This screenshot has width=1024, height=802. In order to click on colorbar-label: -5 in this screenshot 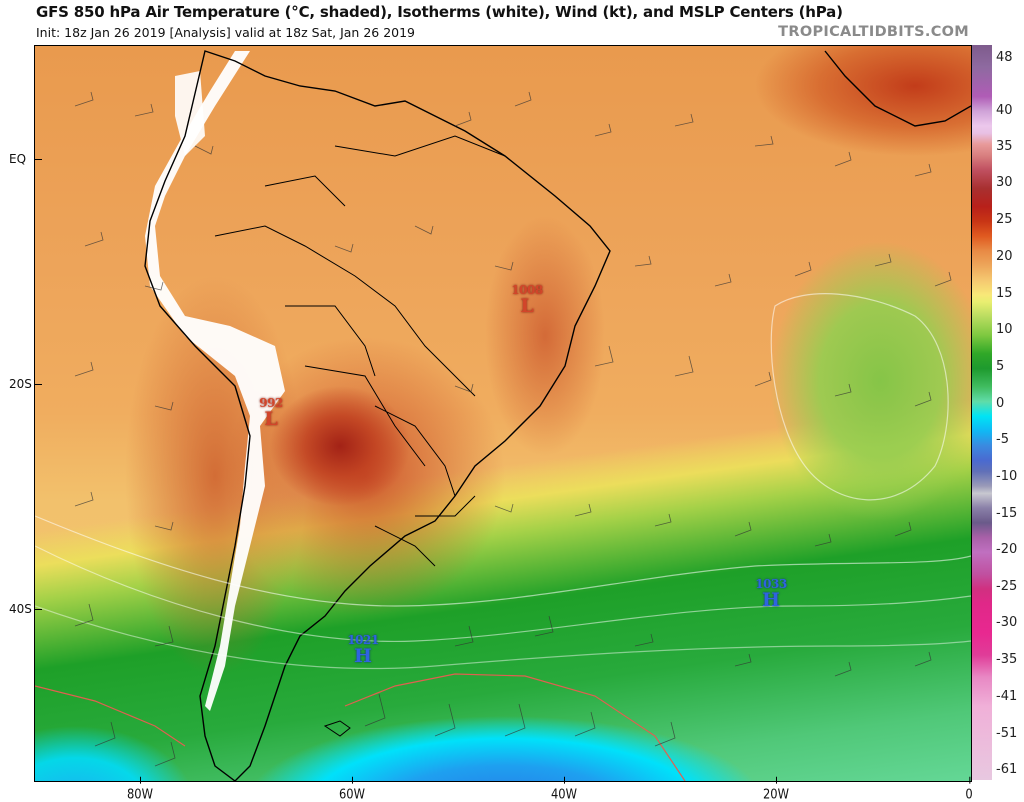, I will do `click(1002, 439)`.